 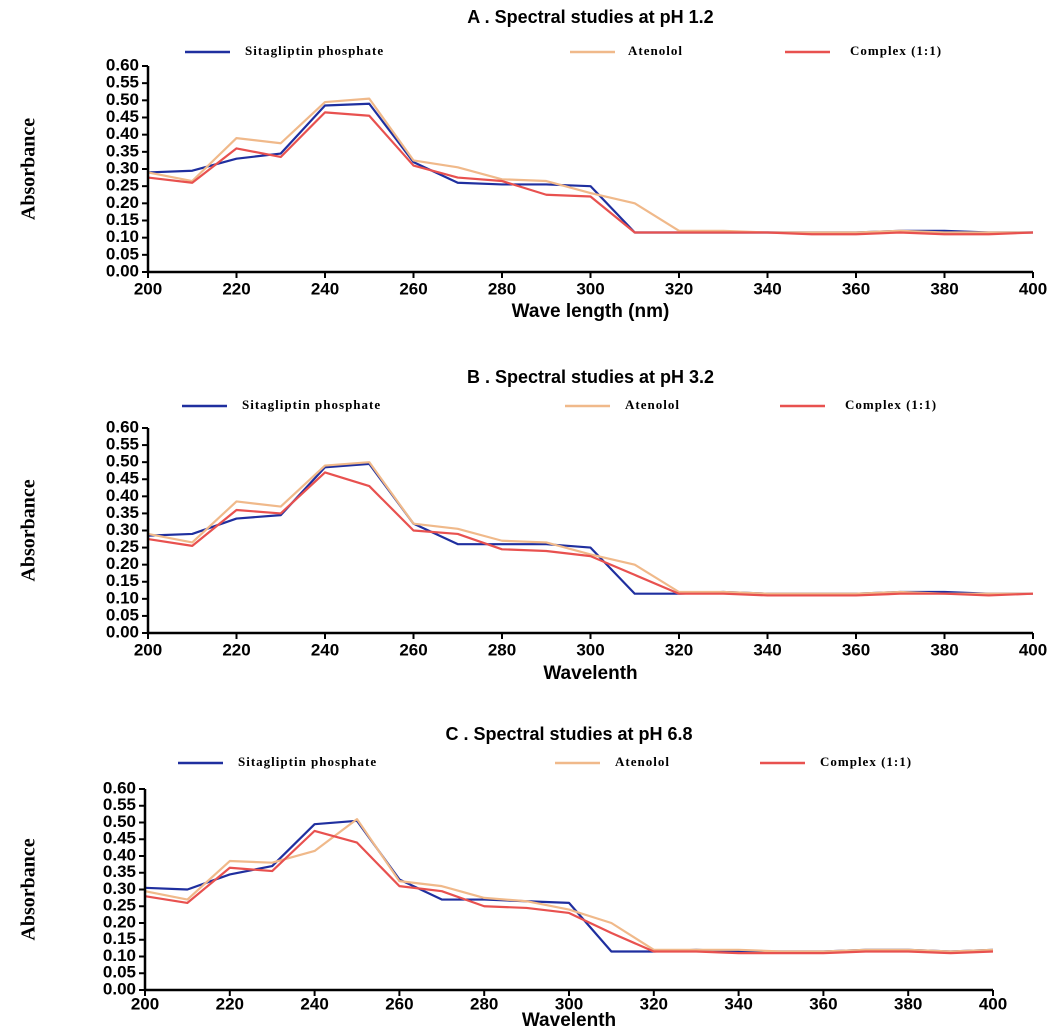 What do you see at coordinates (590, 17) in the screenshot?
I see `chart-title: A . Spectral studies at pH 1.2` at bounding box center [590, 17].